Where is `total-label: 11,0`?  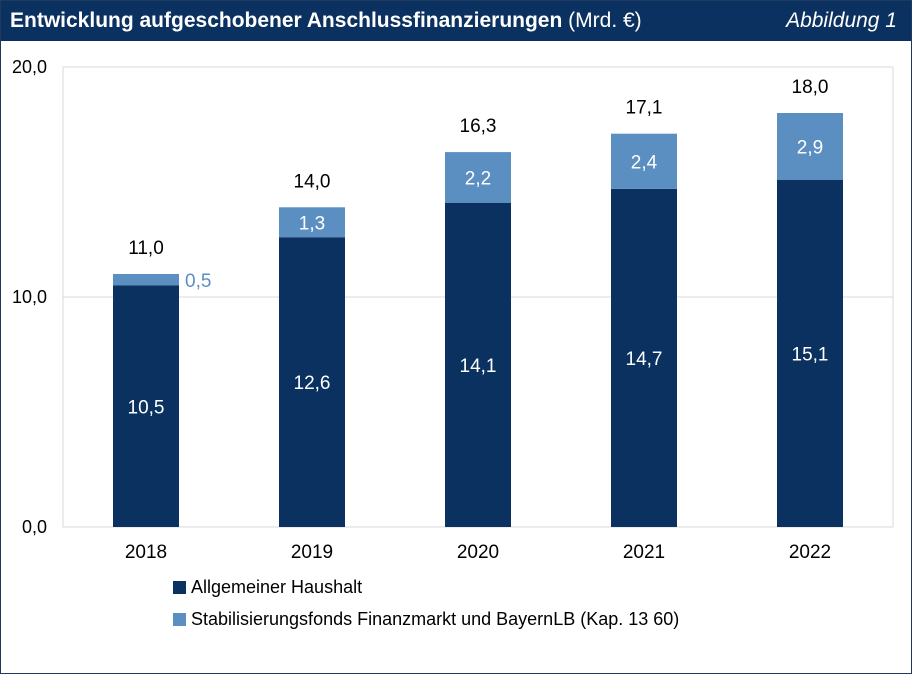 total-label: 11,0 is located at coordinates (146, 248).